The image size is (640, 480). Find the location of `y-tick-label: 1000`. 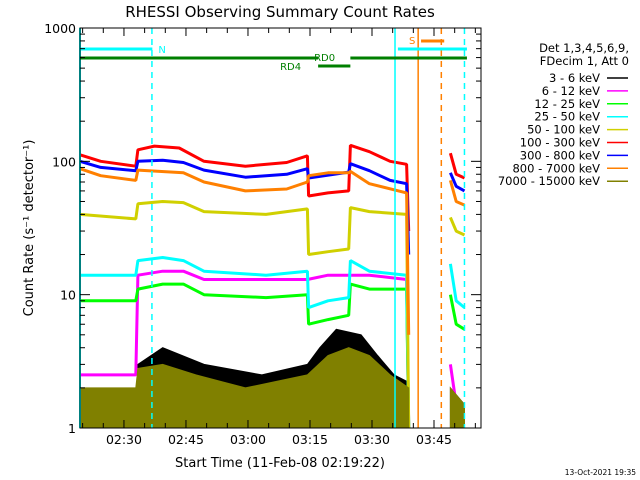

y-tick-label: 1000 is located at coordinates (60, 28).